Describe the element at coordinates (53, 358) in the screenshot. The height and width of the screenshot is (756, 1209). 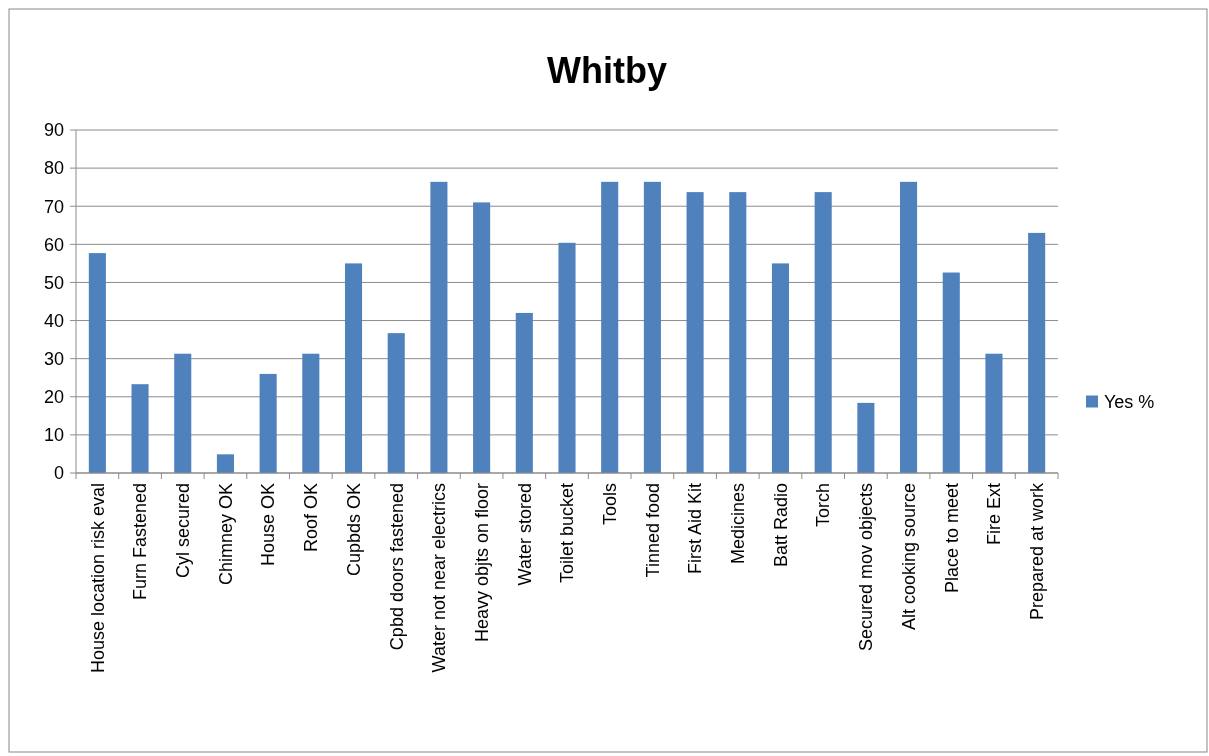
I see `y-tick-label: 30` at that location.